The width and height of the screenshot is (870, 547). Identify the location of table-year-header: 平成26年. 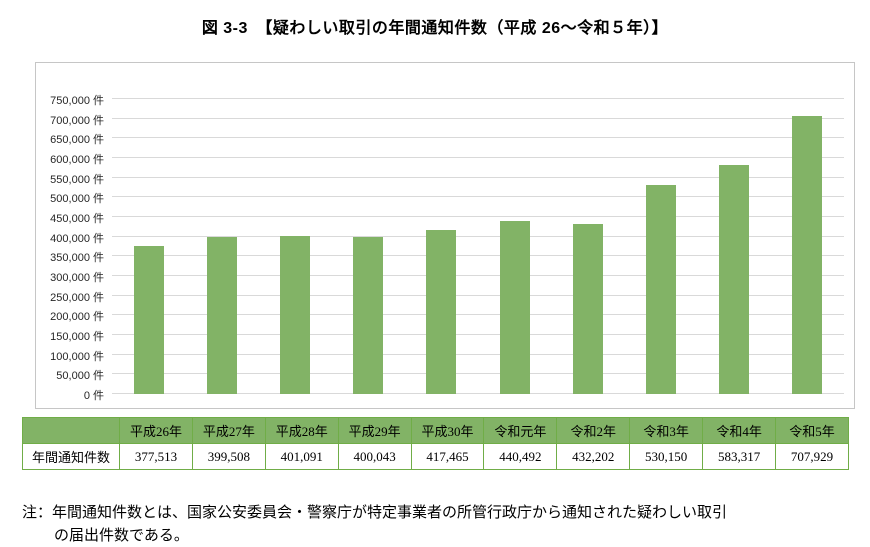
(156, 431).